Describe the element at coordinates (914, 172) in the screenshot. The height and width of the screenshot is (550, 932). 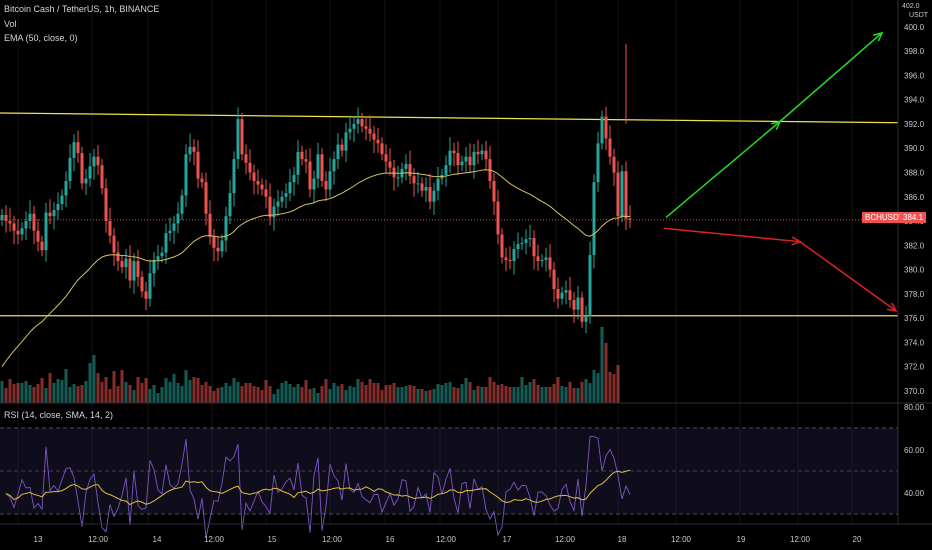
I see `price-tick-label: 388.0` at that location.